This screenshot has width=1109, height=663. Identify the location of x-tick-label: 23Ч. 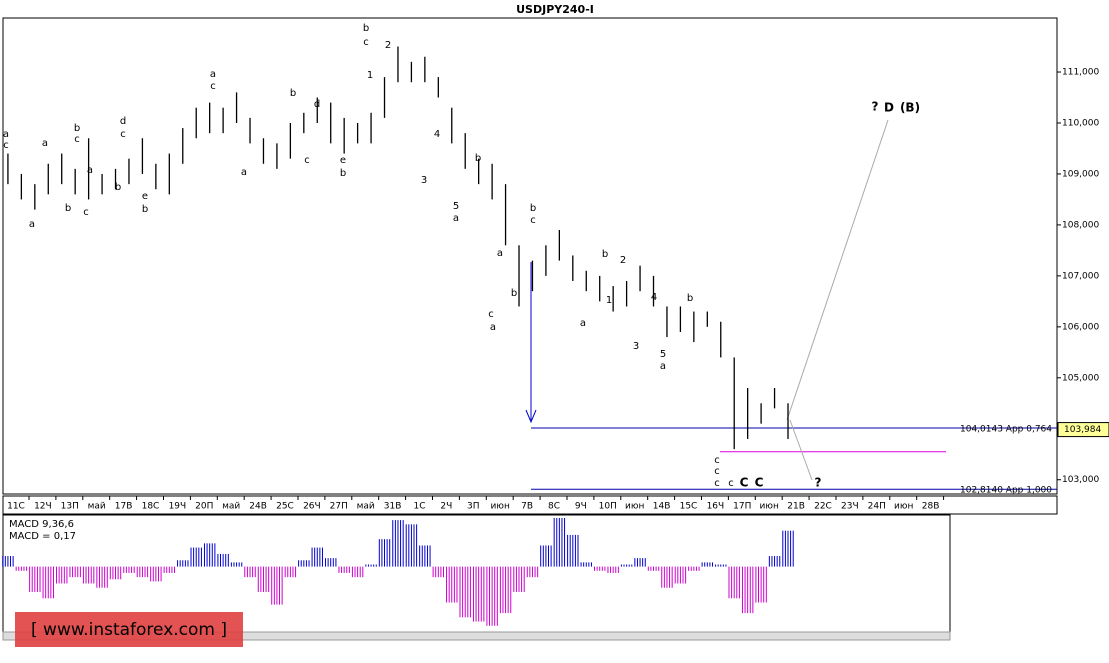
(850, 507).